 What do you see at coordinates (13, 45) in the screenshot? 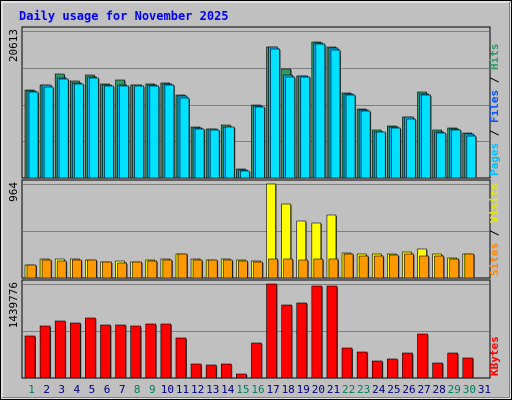
I see `panel-top-ymax-label: 20613` at bounding box center [13, 45].